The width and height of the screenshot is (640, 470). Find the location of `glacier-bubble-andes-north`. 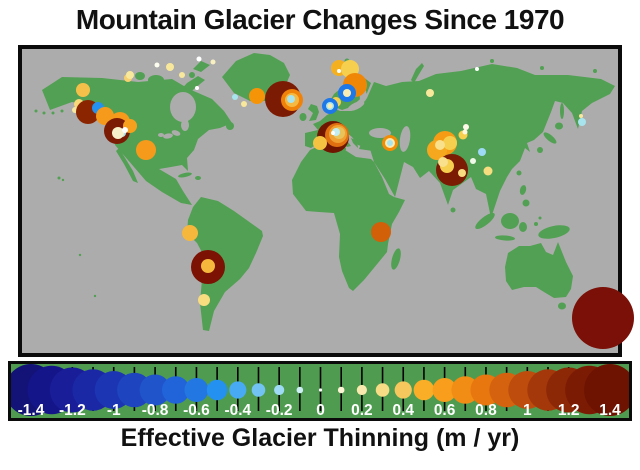

glacier-bubble-andes-north is located at coordinates (190, 233).